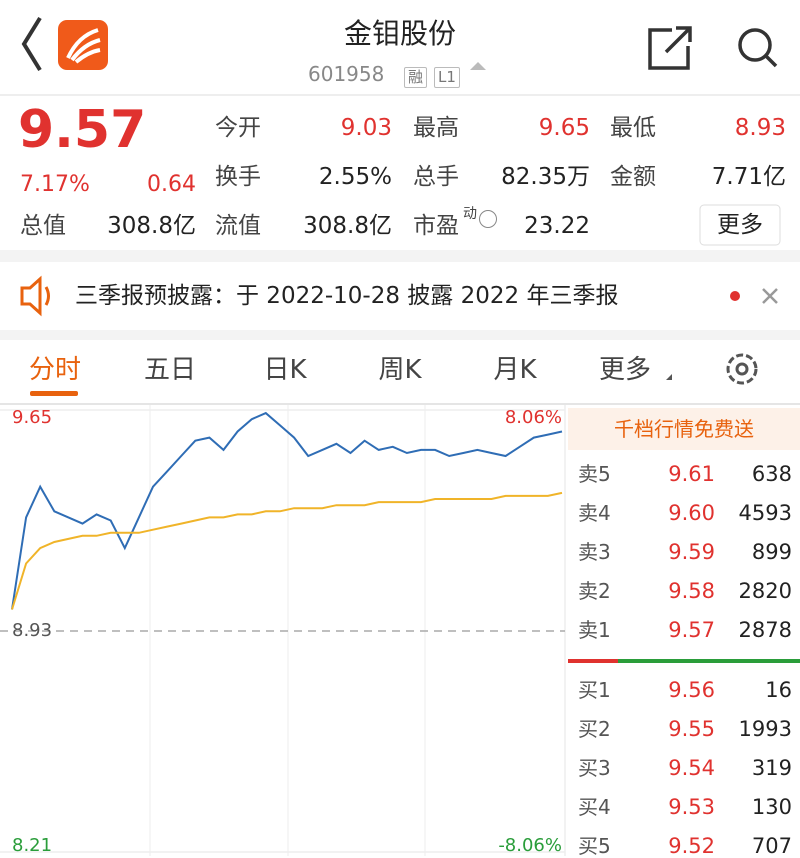 Image resolution: width=800 pixels, height=858 pixels. Describe the element at coordinates (55, 184) in the screenshot. I see `change-pct: 7.17%` at that location.